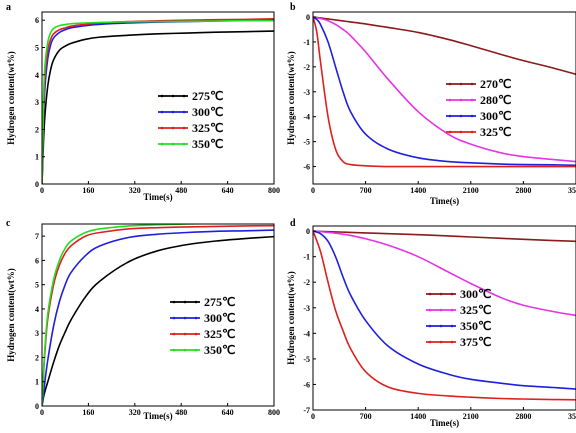  Describe the element at coordinates (366, 190) in the screenshot. I see `x-tick-label-b-1: 700` at that location.